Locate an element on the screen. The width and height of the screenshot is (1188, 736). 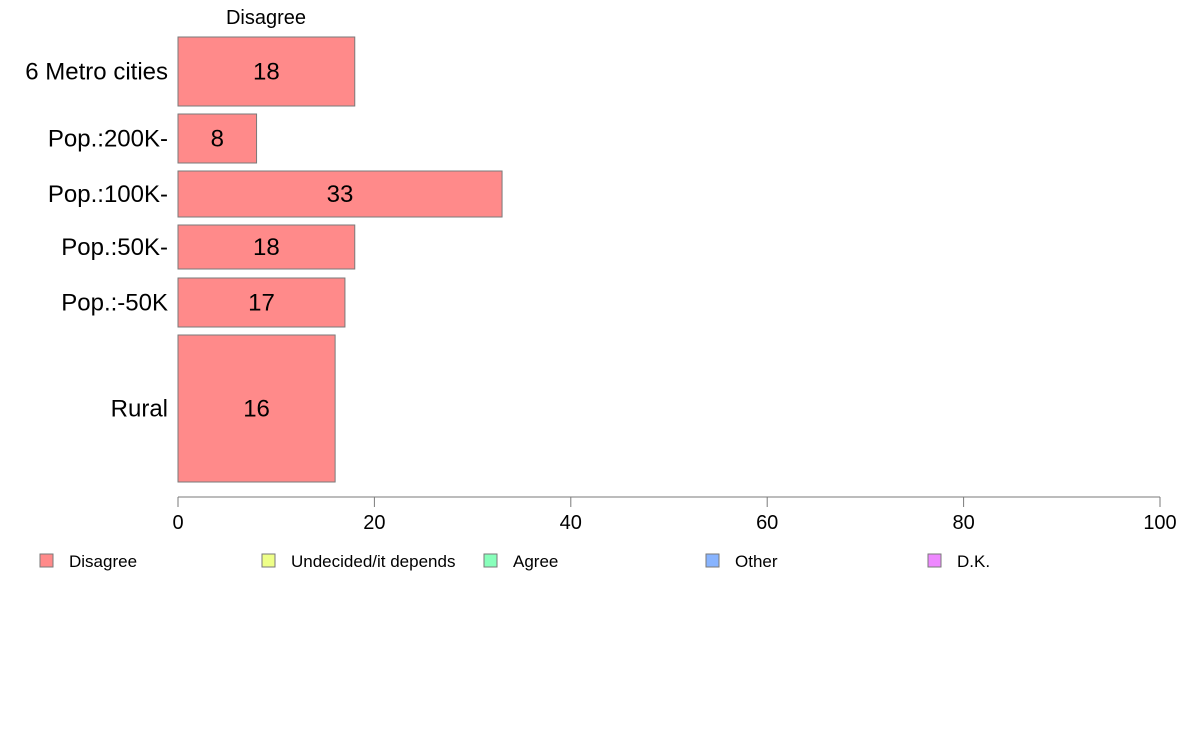
category-label: Pop.:50K- is located at coordinates (114, 247).